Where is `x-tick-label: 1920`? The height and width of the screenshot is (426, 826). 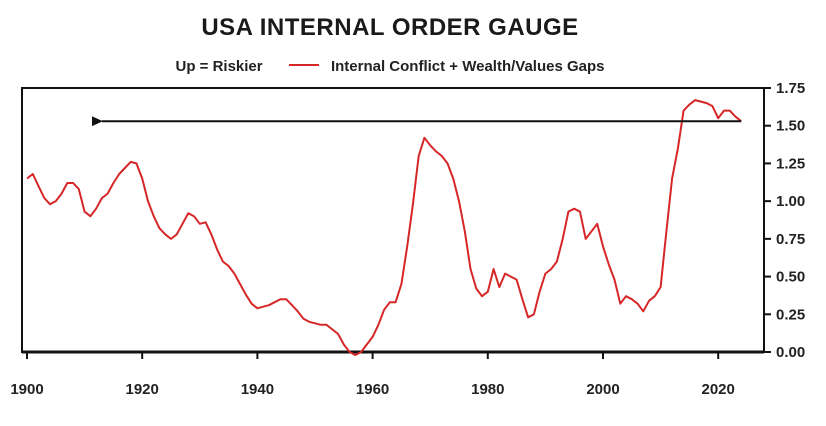 x-tick-label: 1920 is located at coordinates (142, 389).